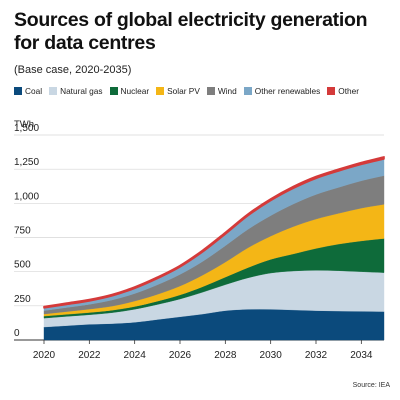 This screenshot has width=400, height=400. Describe the element at coordinates (225, 355) in the screenshot. I see `x-tick-label: 2028` at that location.